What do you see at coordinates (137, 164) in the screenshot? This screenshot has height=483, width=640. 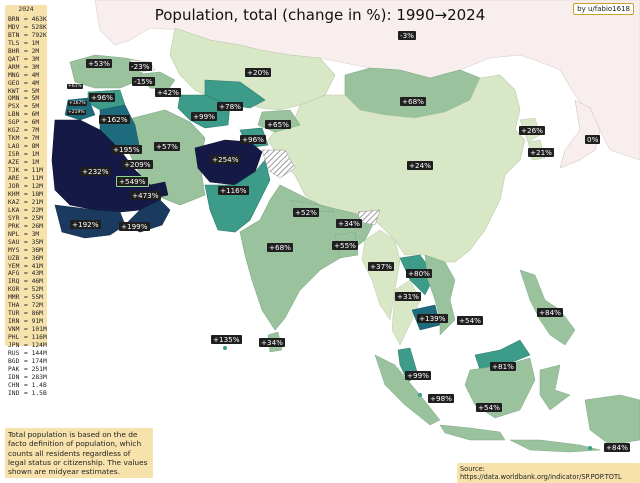 I see `change-label-bahrain: +209%` at bounding box center [137, 164].